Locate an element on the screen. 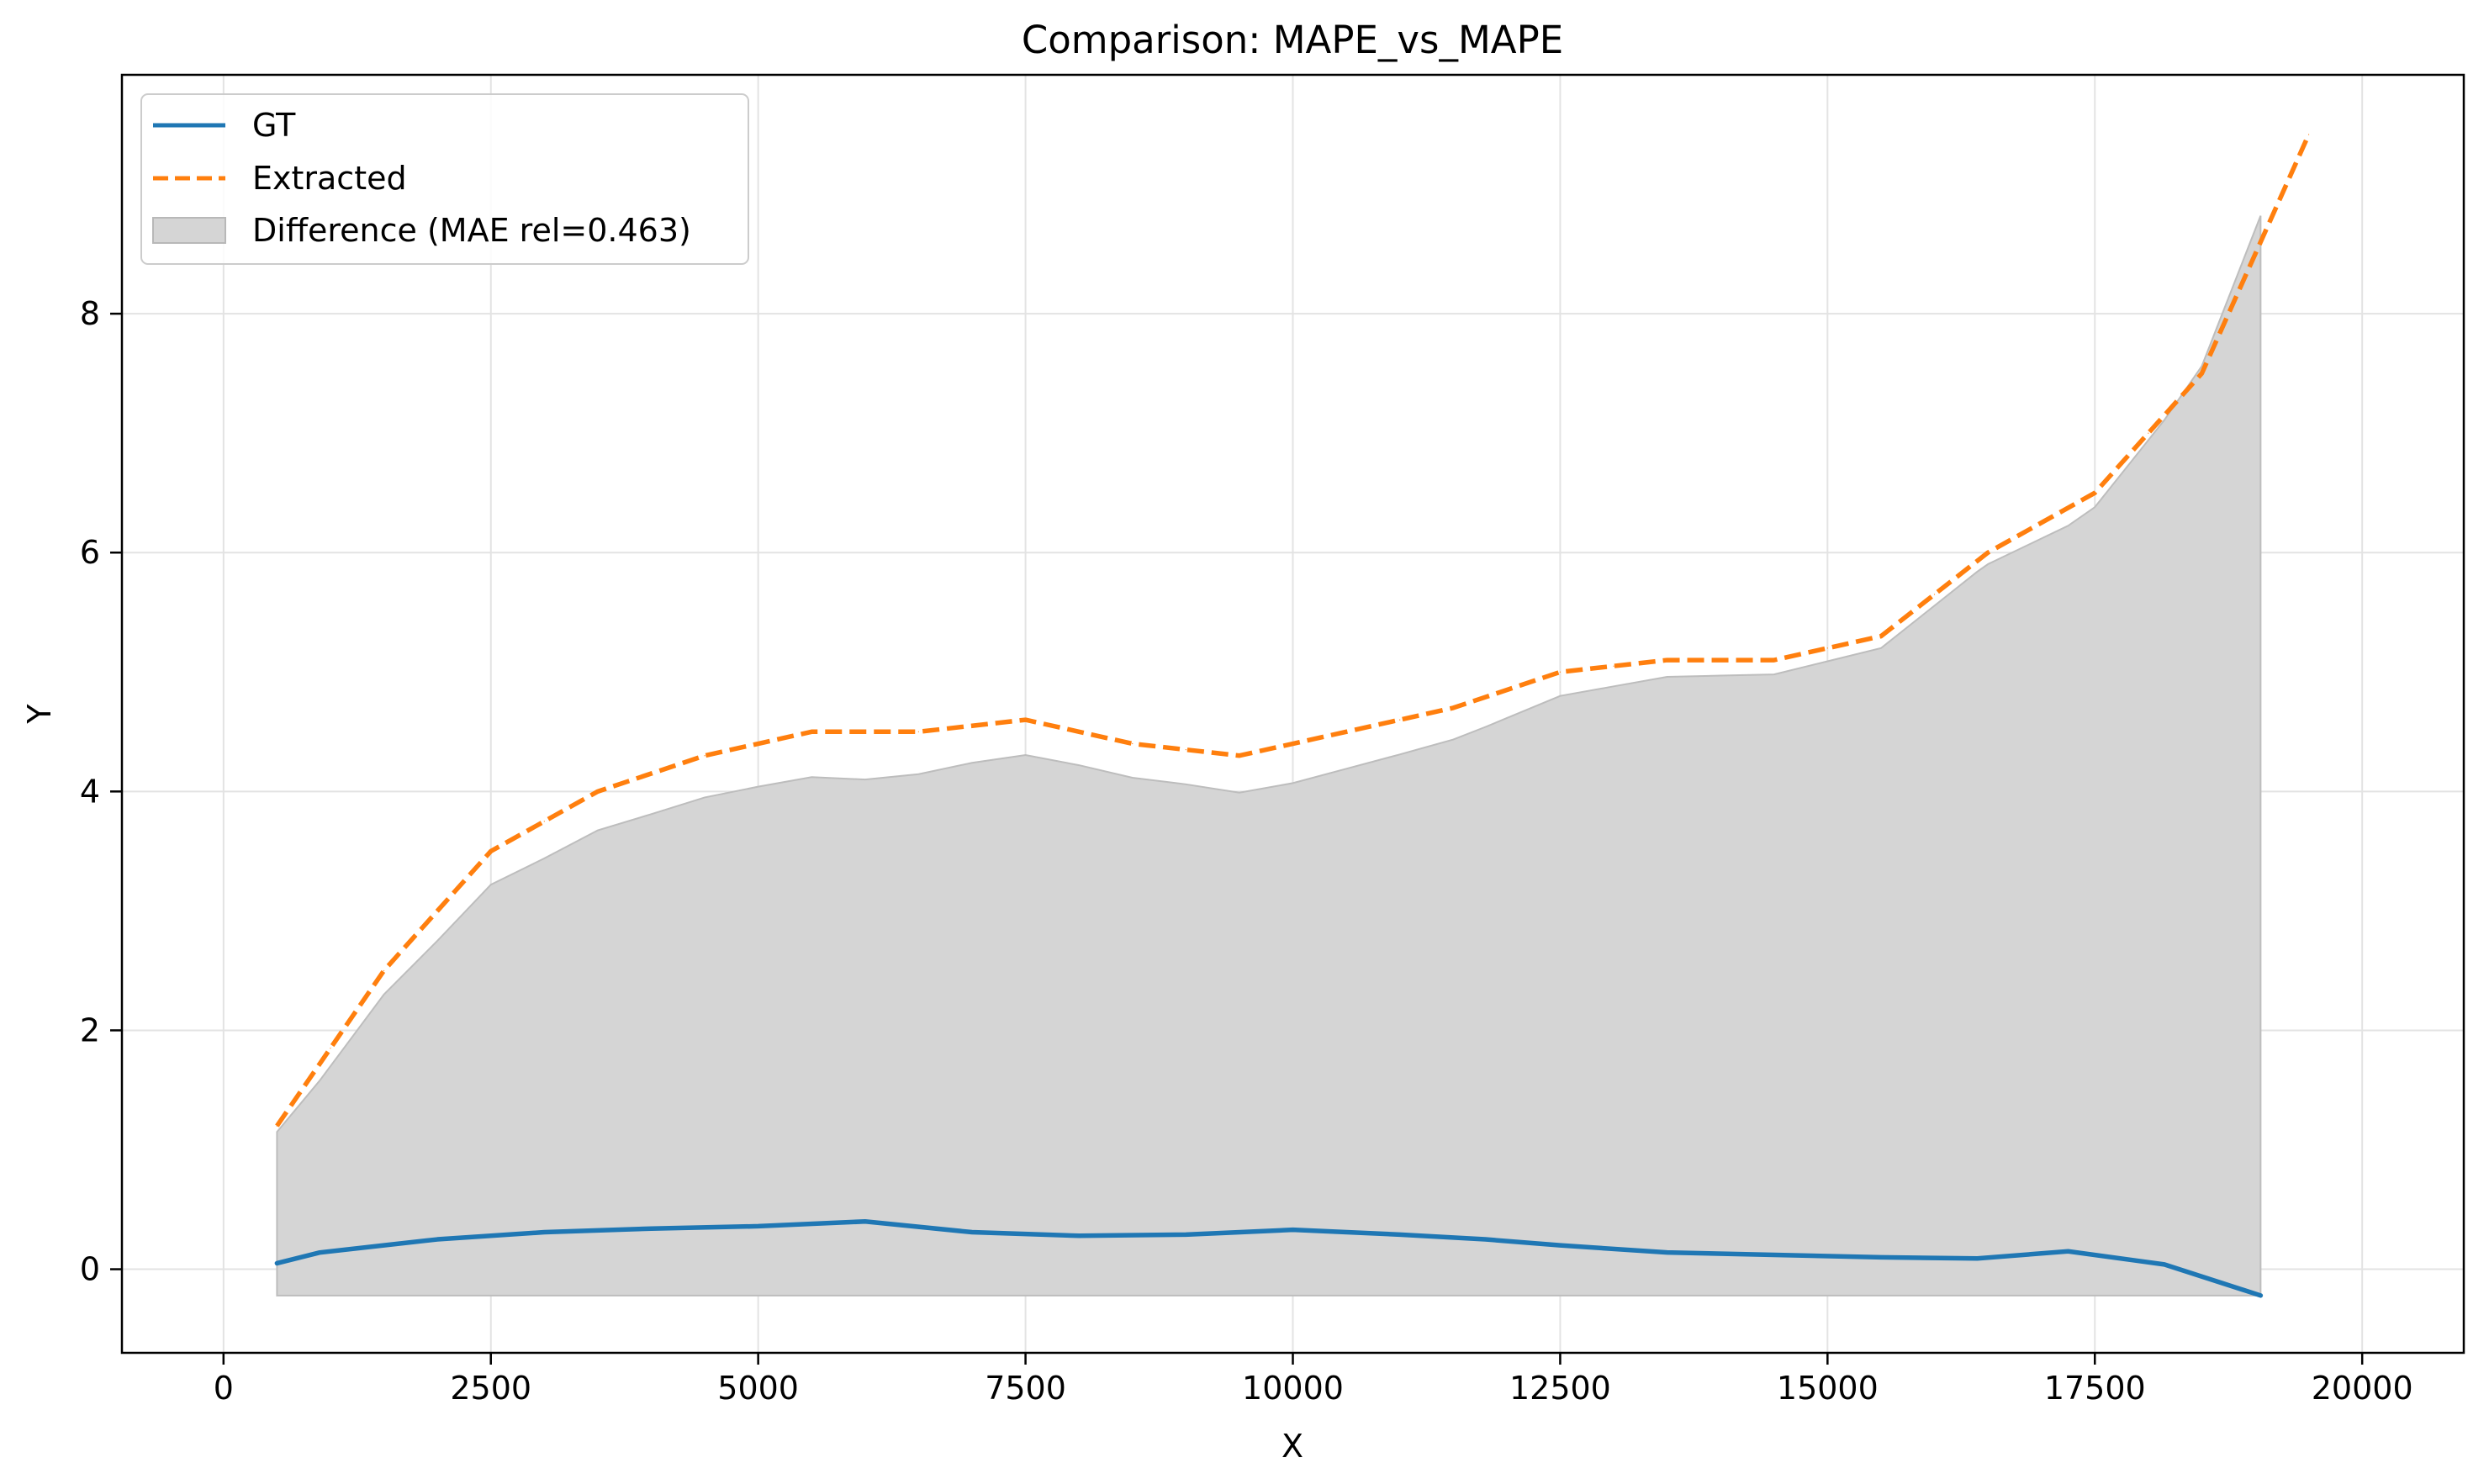 The height and width of the screenshot is (1484, 2489). legend-difference-swatch is located at coordinates (189, 231).